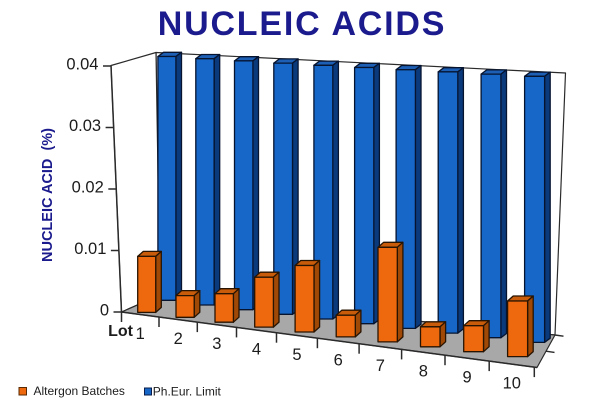  What do you see at coordinates (423, 372) in the screenshot?
I see `svg-text: 8` at bounding box center [423, 372].